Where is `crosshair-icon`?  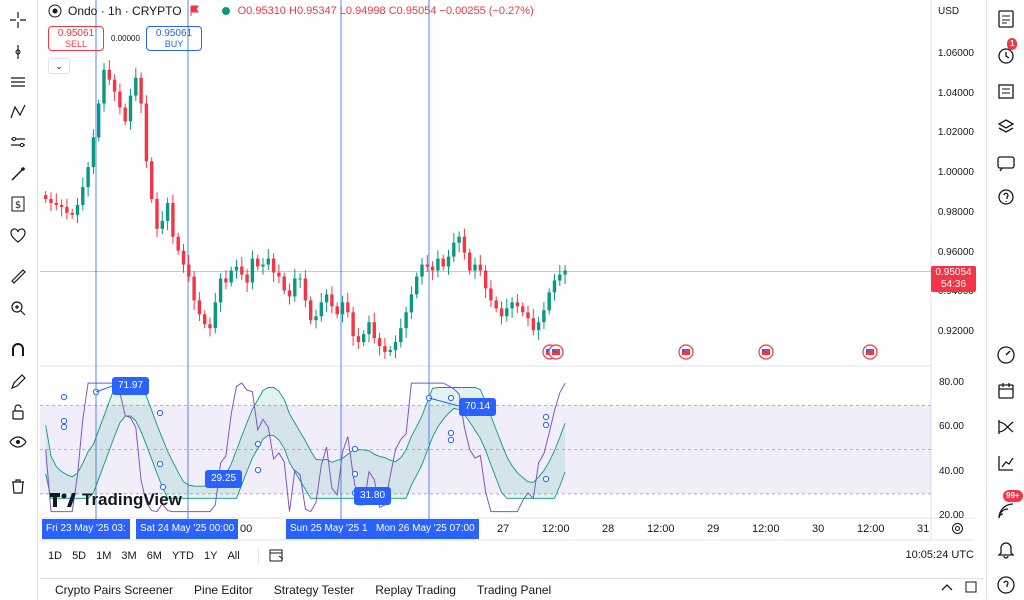 crosshair-icon is located at coordinates (18, 20).